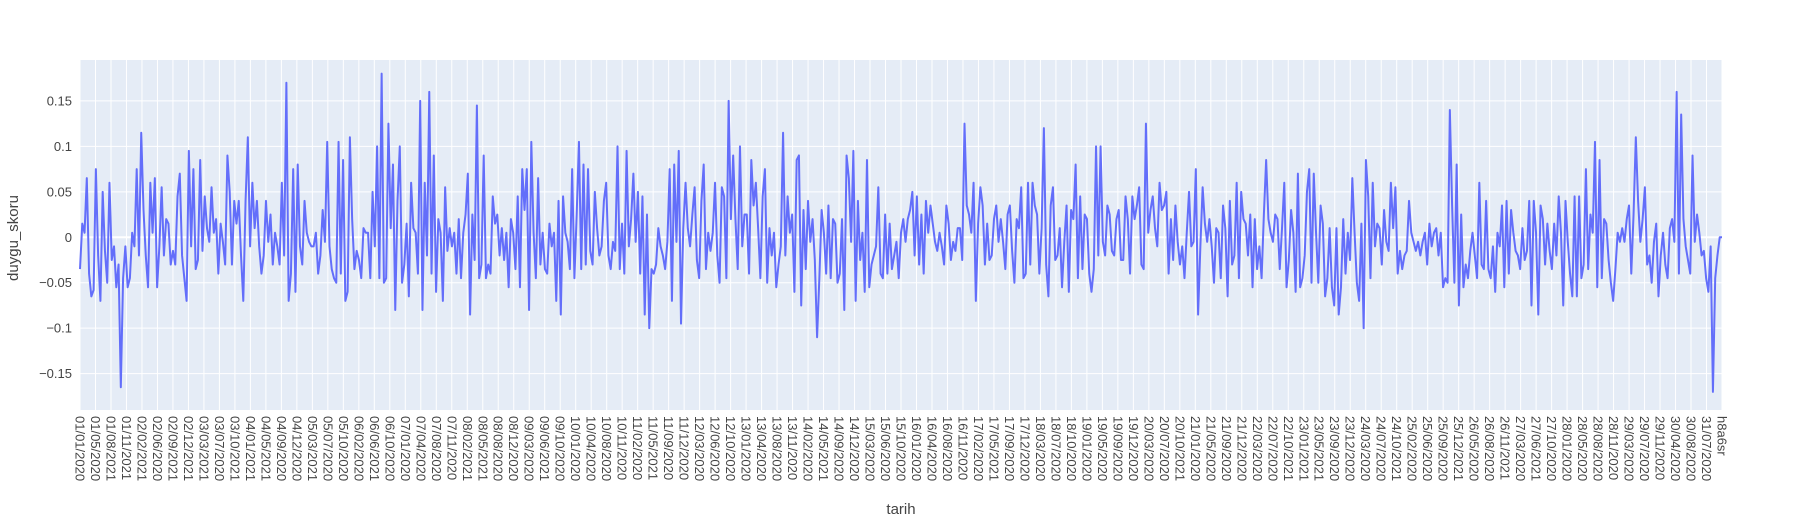 Image resolution: width=1798 pixels, height=525 pixels. I want to click on x-tick-label: 16/01/2020, so click(916, 448).